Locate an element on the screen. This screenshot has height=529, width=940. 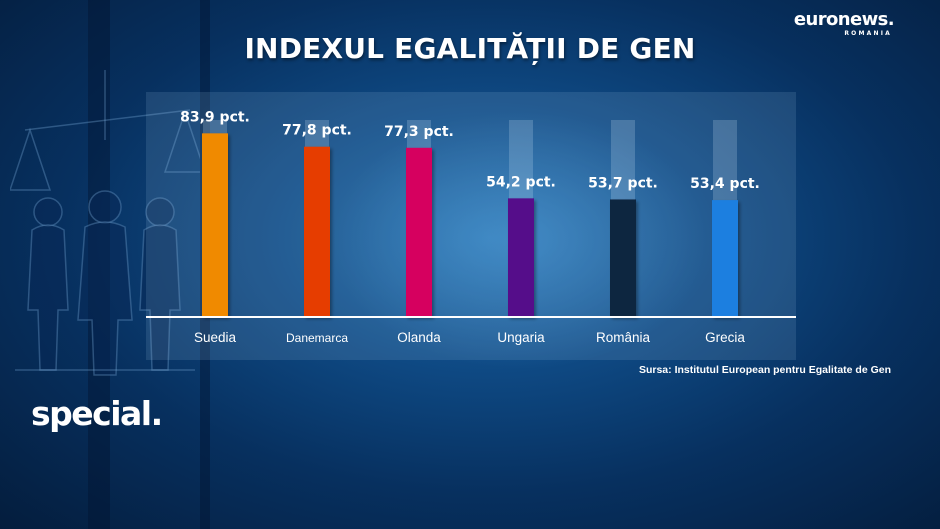
category-label: Suedia is located at coordinates (215, 337).